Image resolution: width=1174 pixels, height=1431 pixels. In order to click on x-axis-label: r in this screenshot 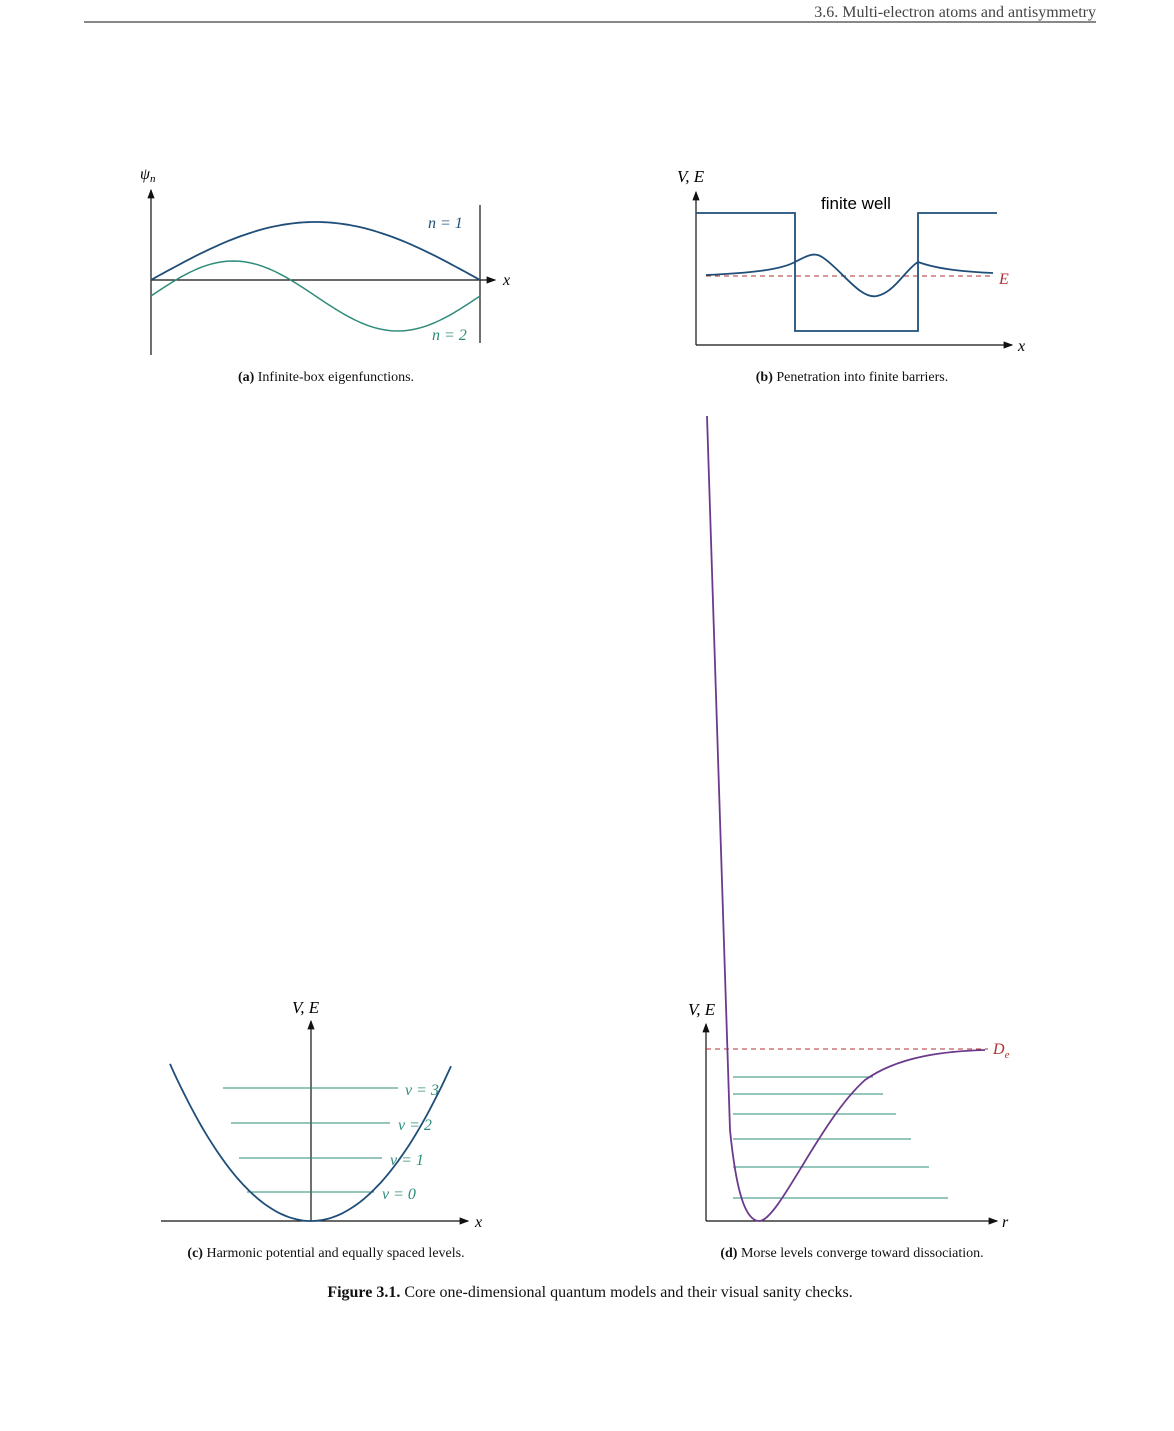, I will do `click(1005, 1222)`.